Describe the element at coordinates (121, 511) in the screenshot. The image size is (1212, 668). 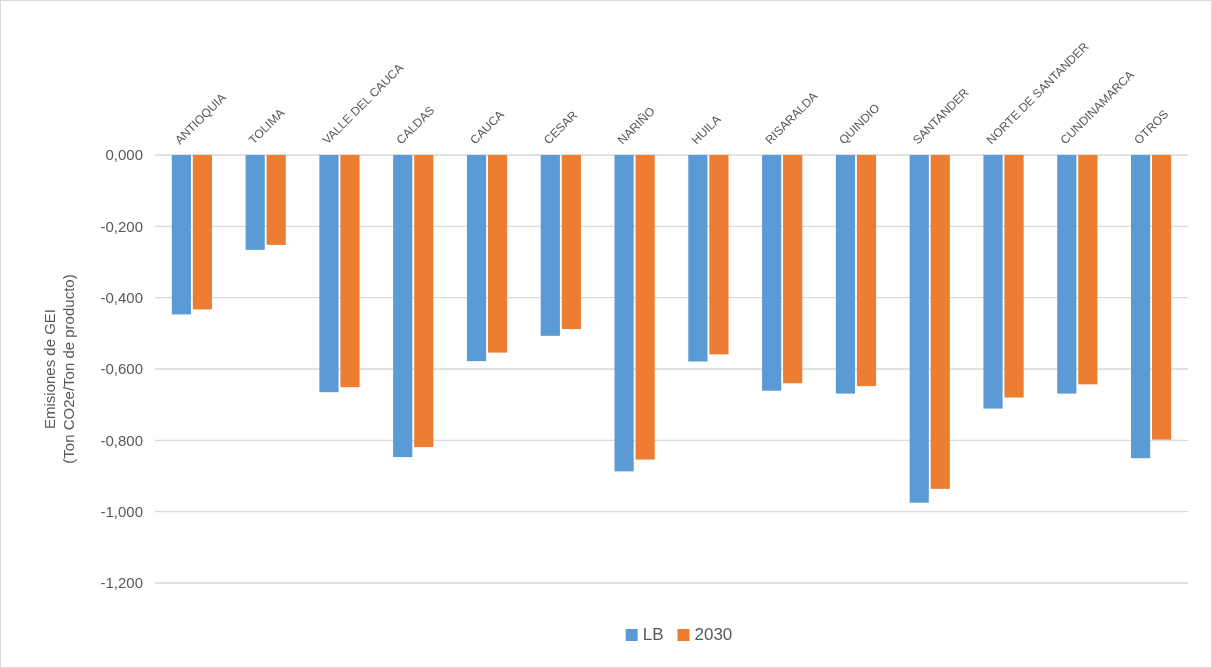
I see `y-tick-label: -1,000` at that location.